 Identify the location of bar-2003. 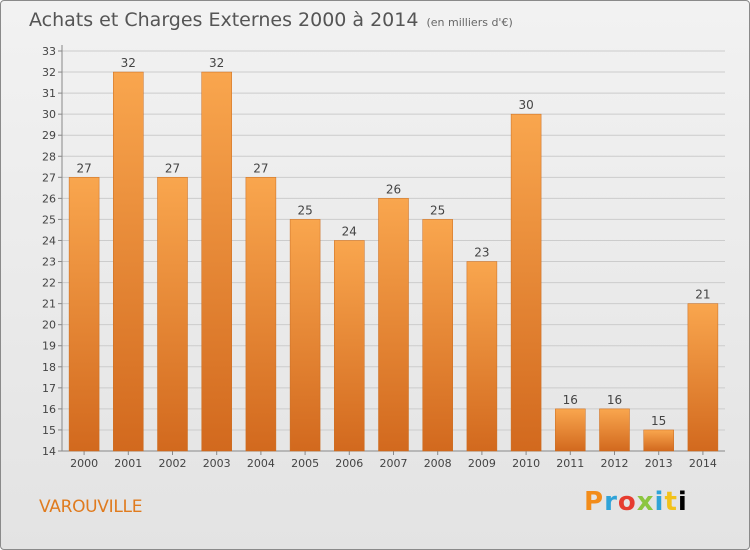
(216, 261).